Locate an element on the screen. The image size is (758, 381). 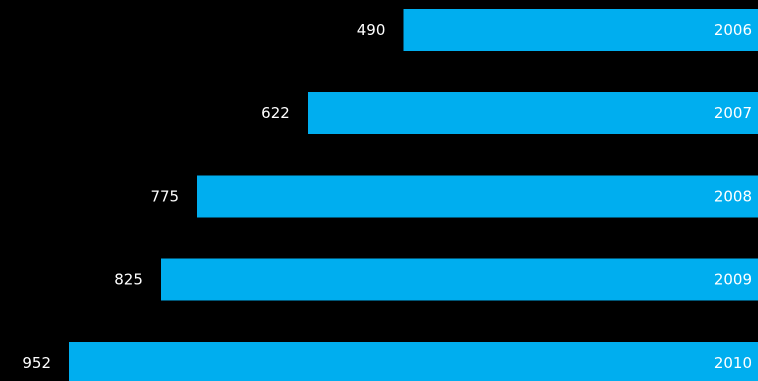
category-label-2007: 2007 is located at coordinates (733, 113).